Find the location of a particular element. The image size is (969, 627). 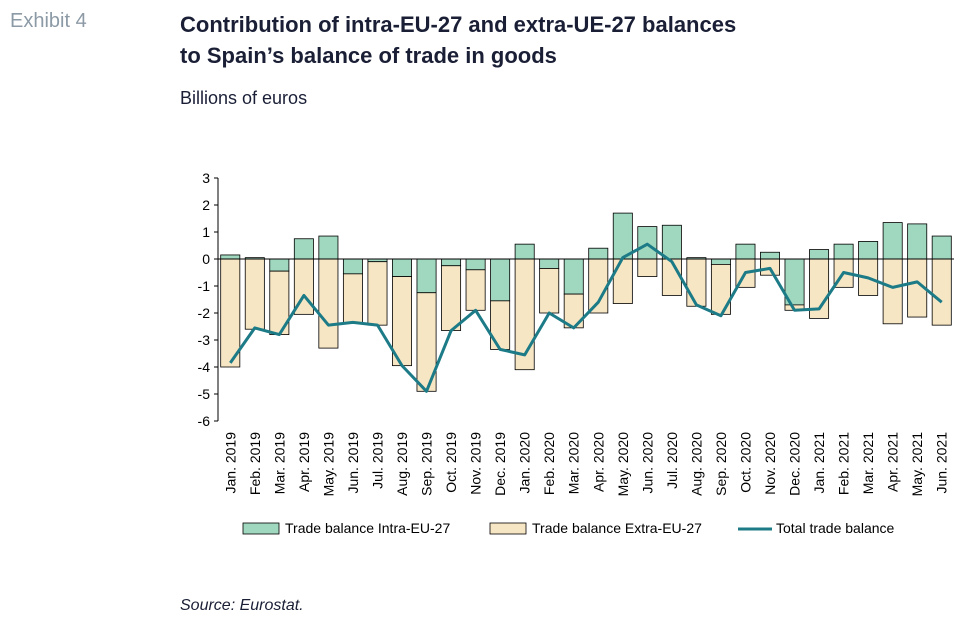

y-tick-label: 2 is located at coordinates (206, 205).